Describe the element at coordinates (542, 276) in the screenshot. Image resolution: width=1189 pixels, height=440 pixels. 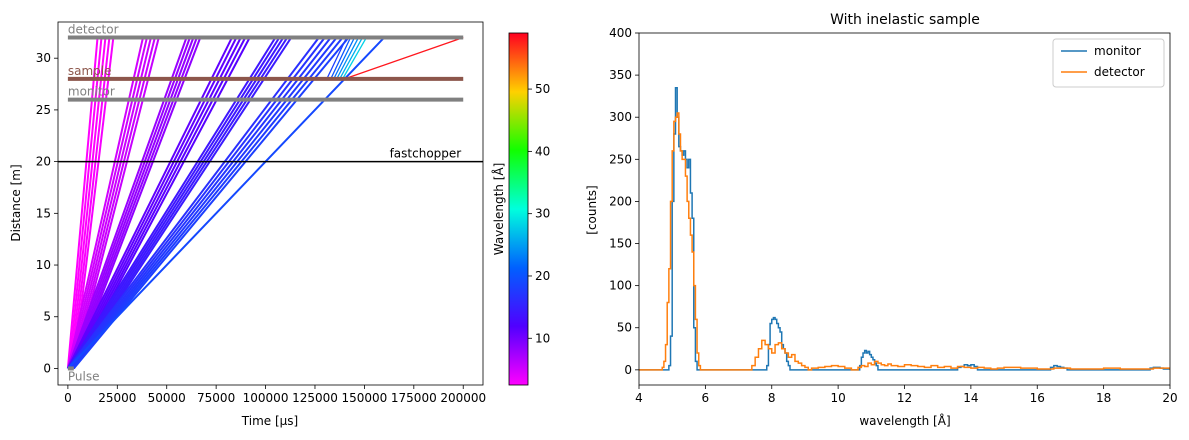
I see `colorbar-tick-label: 20` at that location.